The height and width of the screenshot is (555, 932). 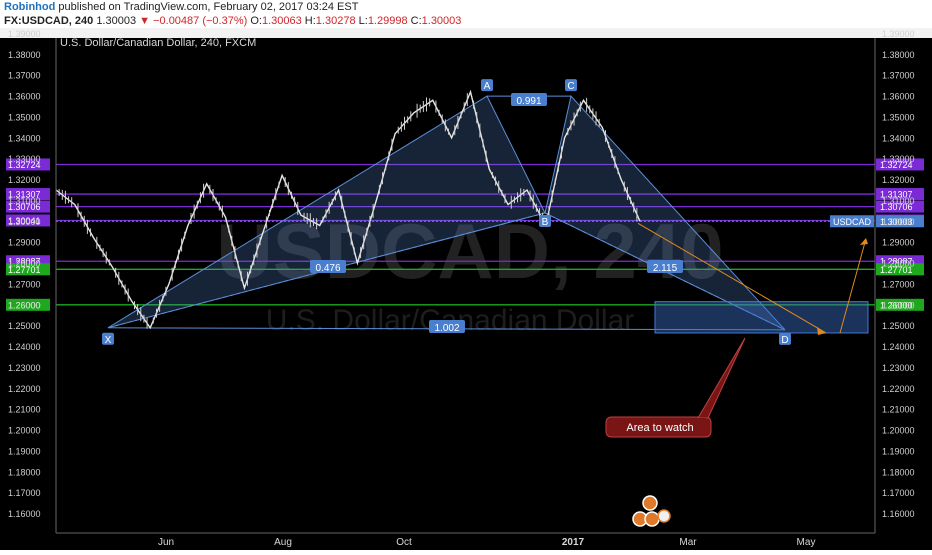 What do you see at coordinates (898, 389) in the screenshot?
I see `y-tick-right-17: 1.22000` at bounding box center [898, 389].